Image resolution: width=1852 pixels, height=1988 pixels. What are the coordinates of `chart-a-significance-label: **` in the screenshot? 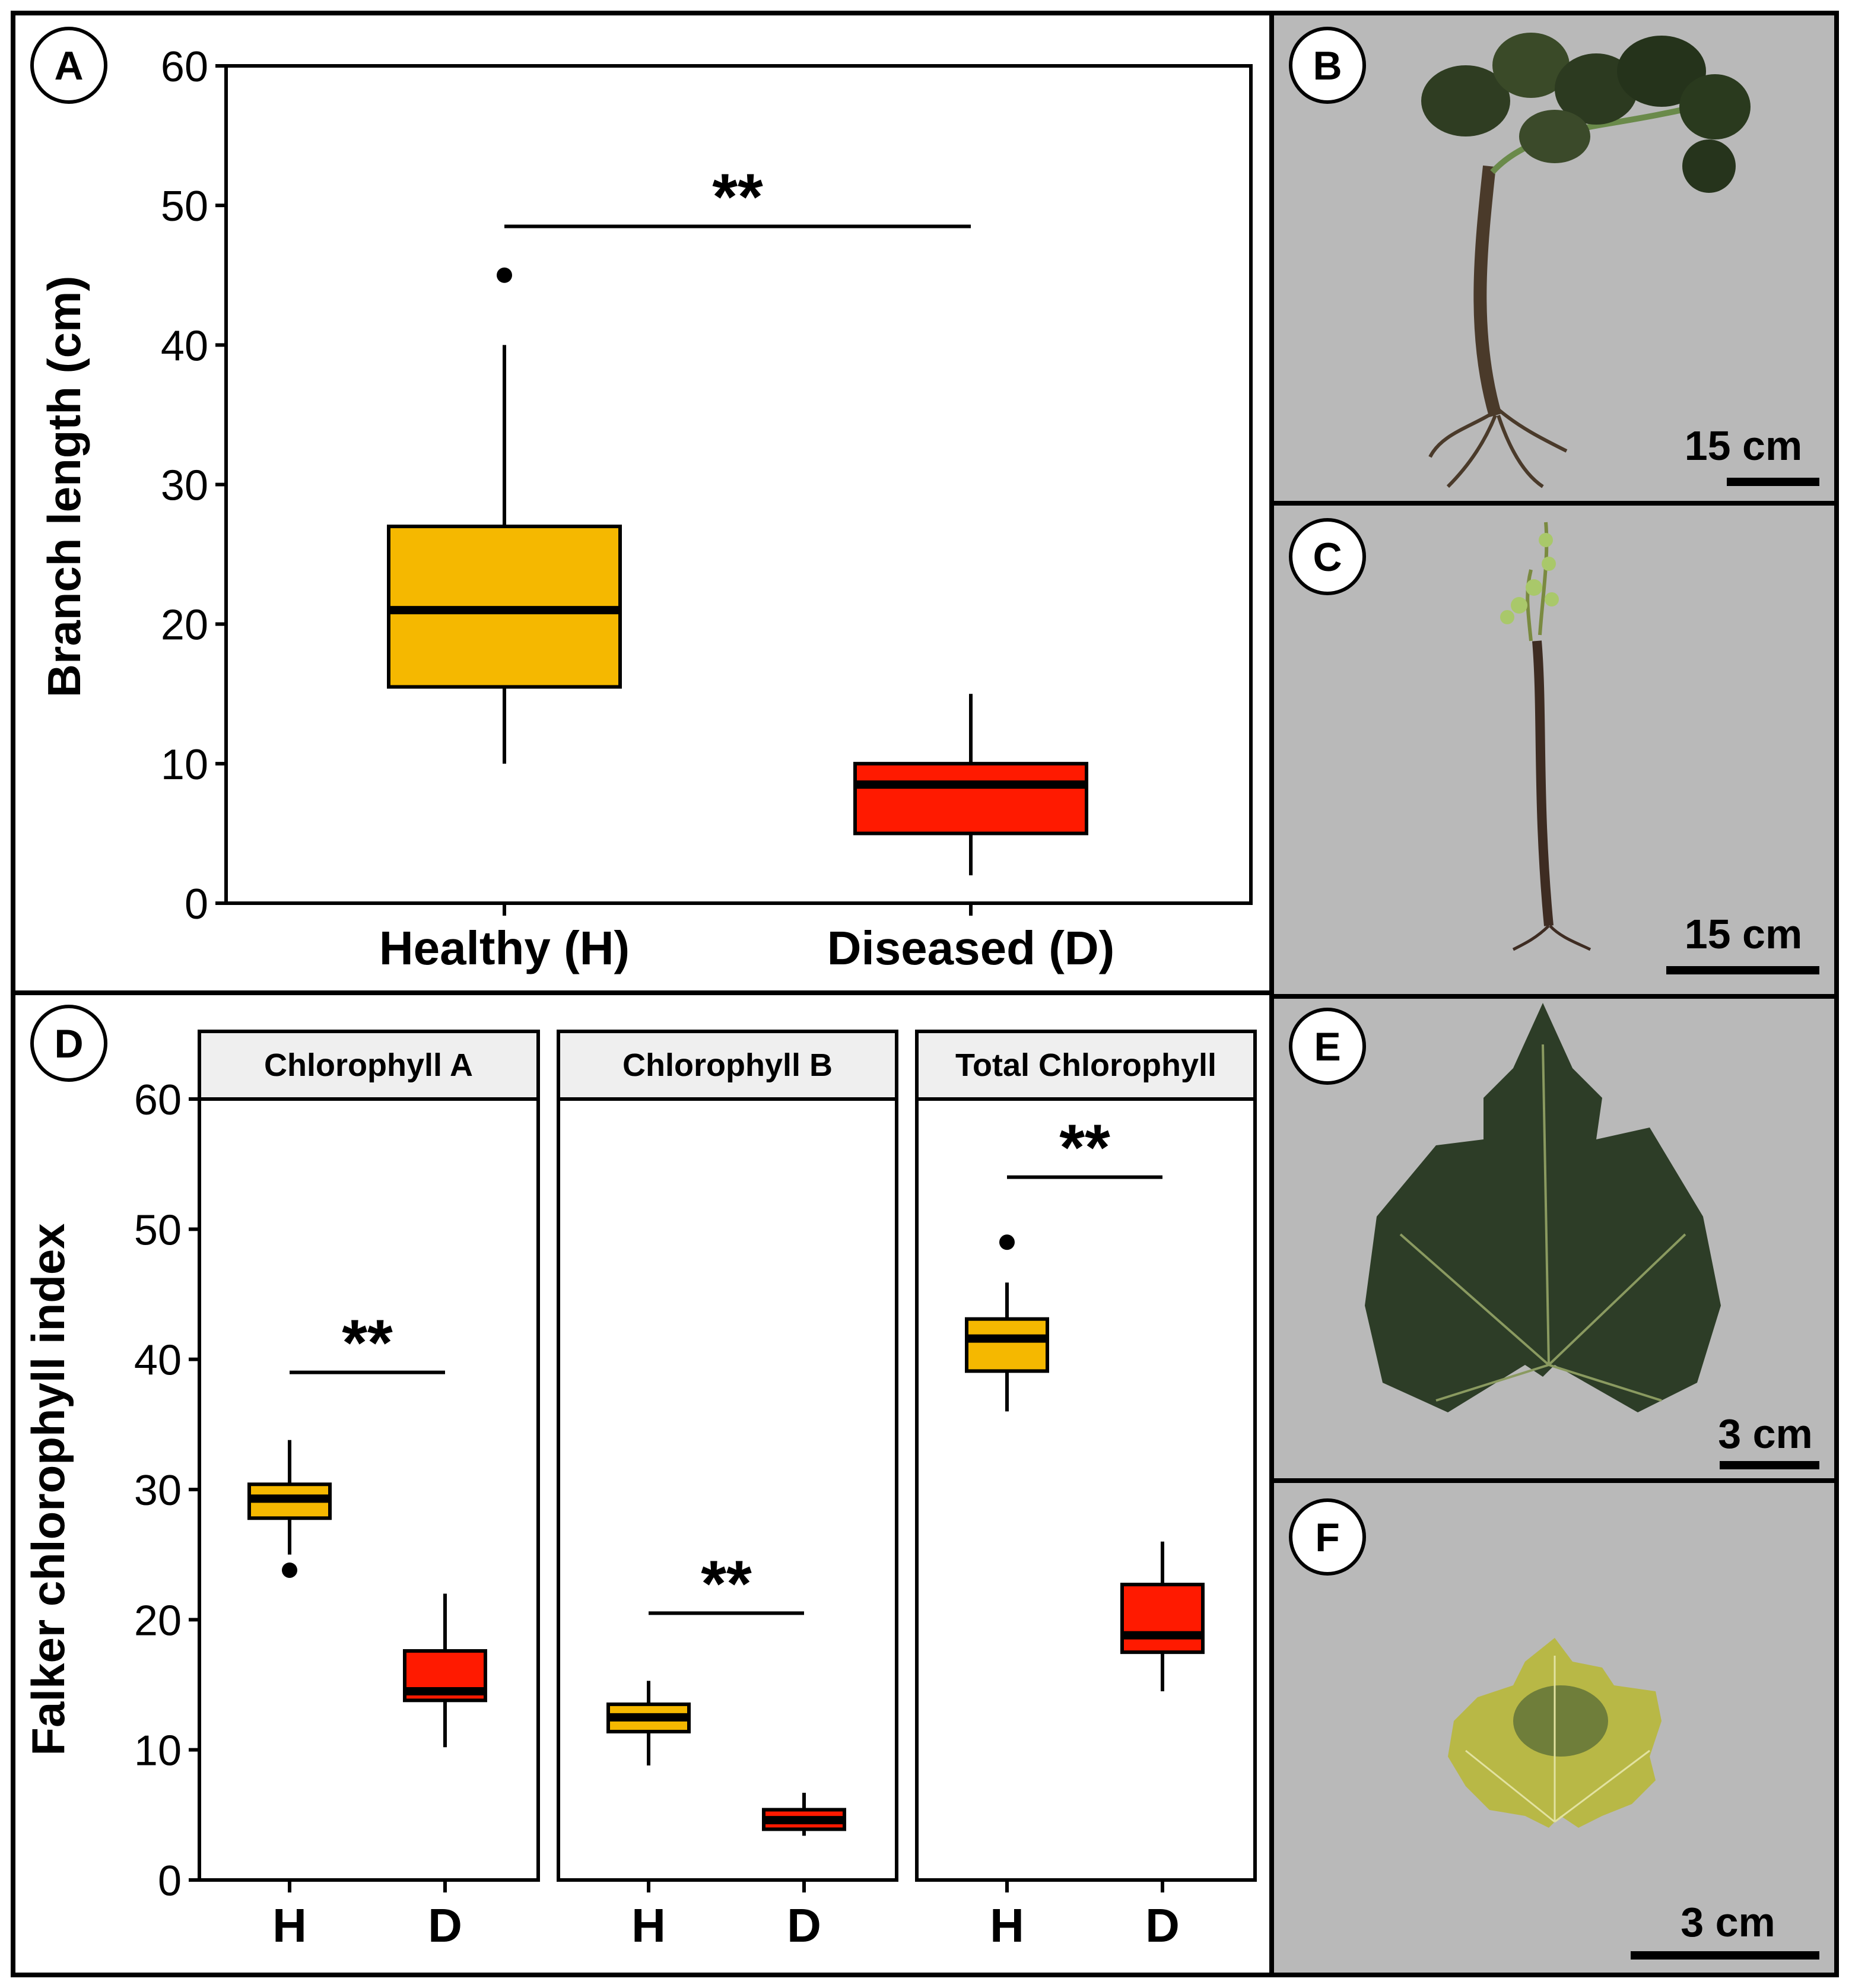 It's located at (737, 197).